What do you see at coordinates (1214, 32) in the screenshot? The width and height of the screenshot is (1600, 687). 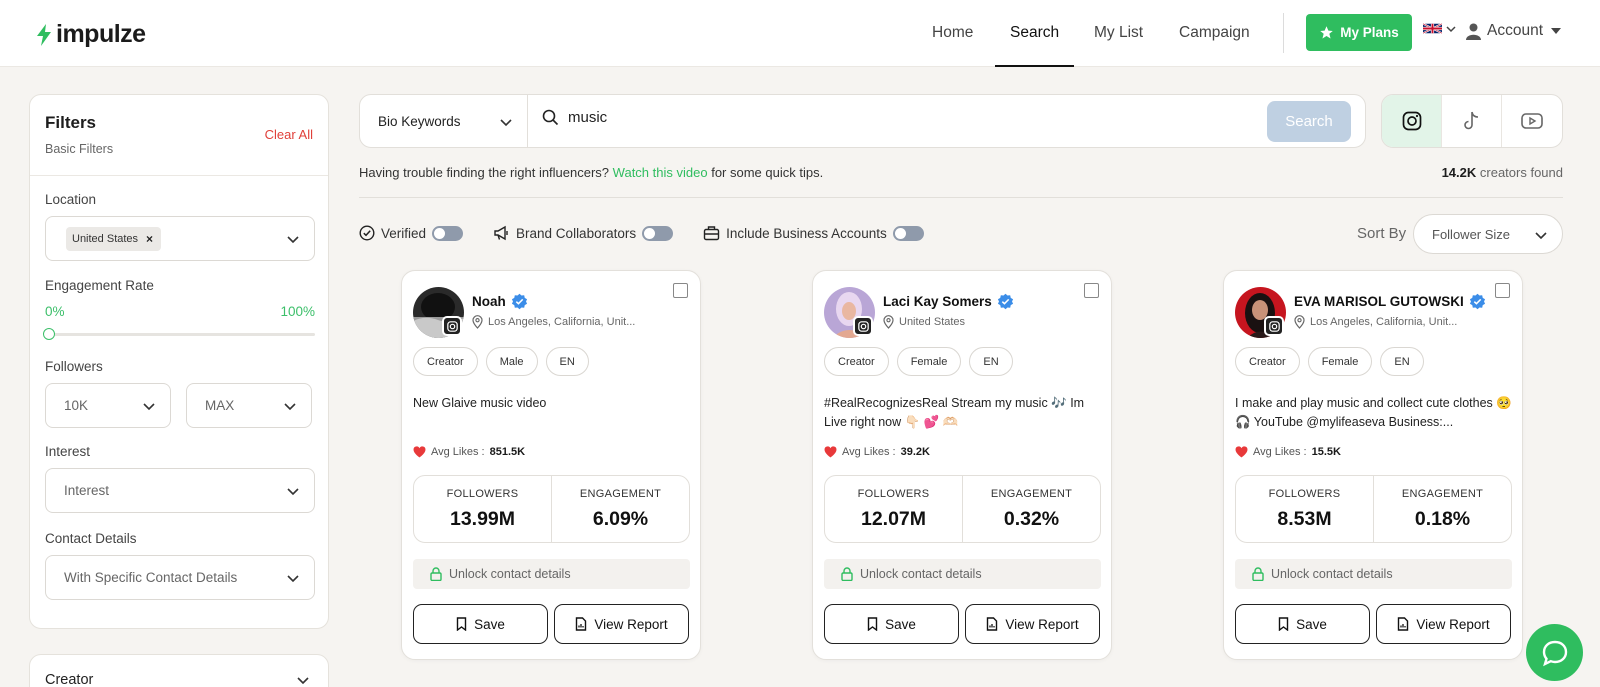 I see `nav-campaign: Campaign` at bounding box center [1214, 32].